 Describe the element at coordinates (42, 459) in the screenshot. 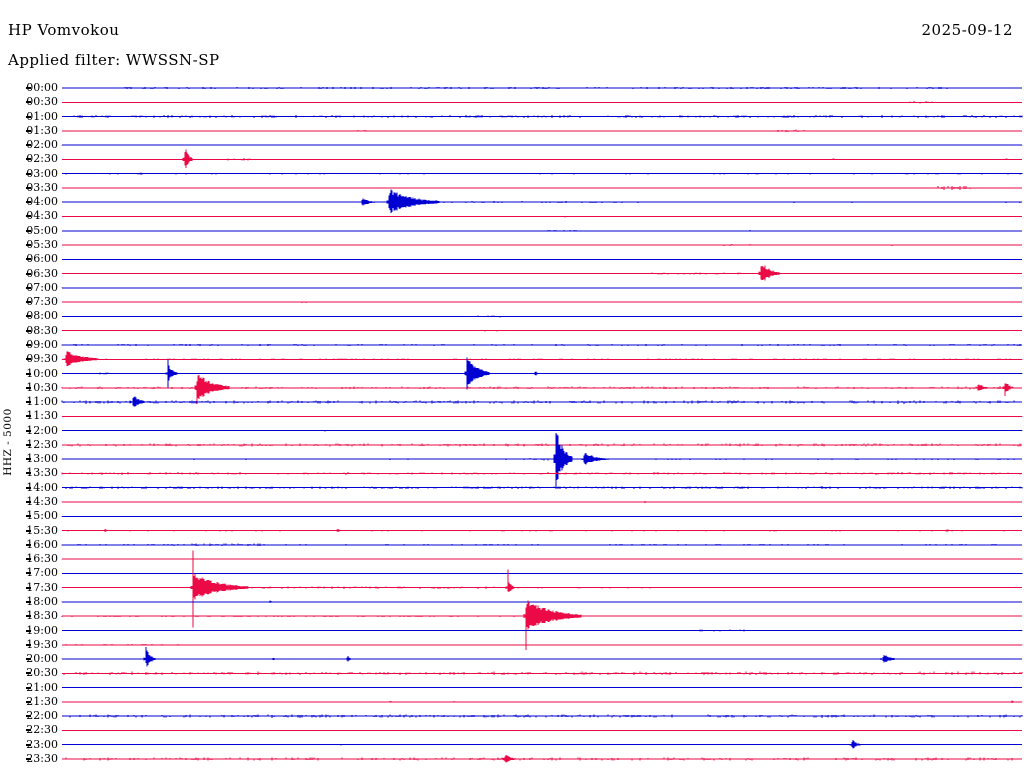

I see `time-label: 13:00` at that location.